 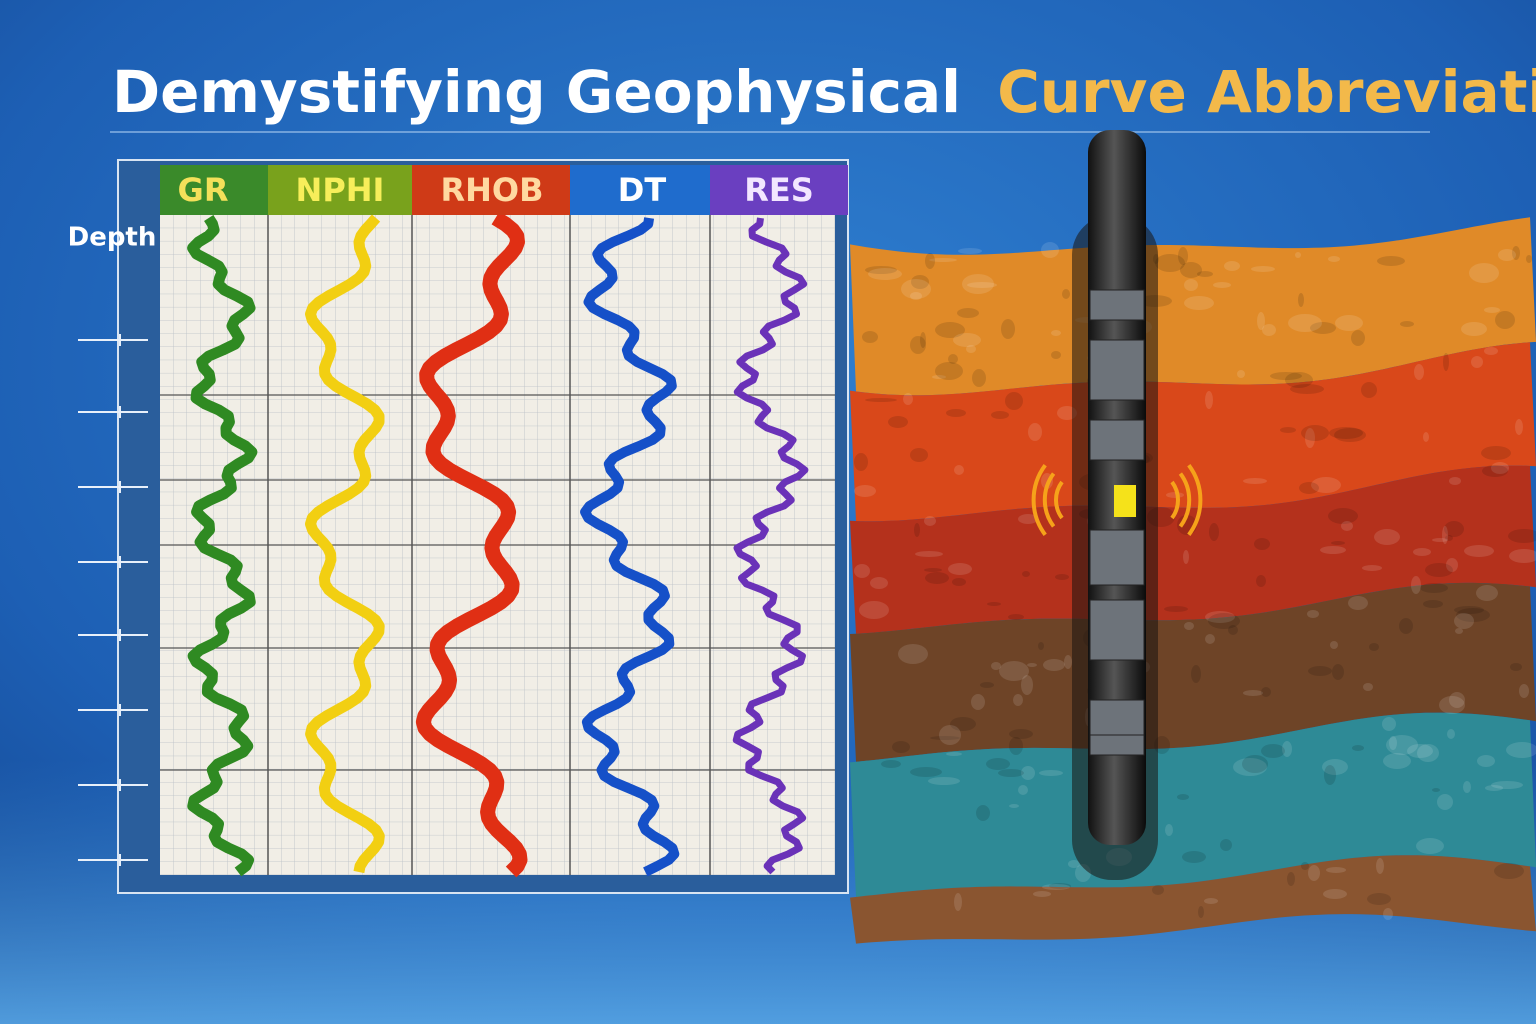 I want to click on tool-sensor, so click(x=1125, y=501).